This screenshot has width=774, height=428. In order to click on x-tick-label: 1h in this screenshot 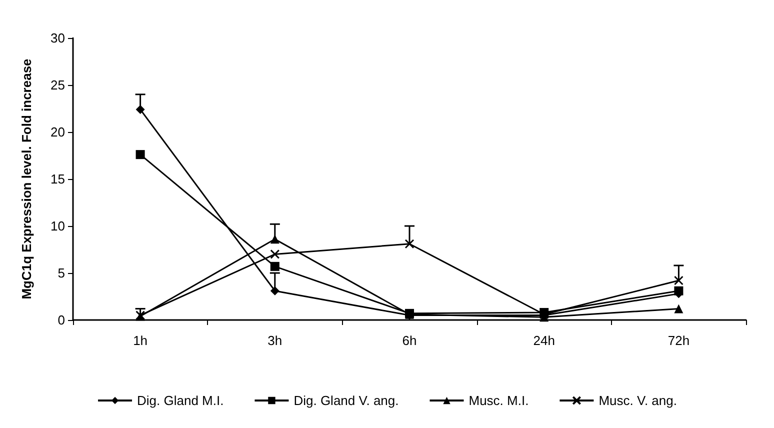, I will do `click(140, 340)`.